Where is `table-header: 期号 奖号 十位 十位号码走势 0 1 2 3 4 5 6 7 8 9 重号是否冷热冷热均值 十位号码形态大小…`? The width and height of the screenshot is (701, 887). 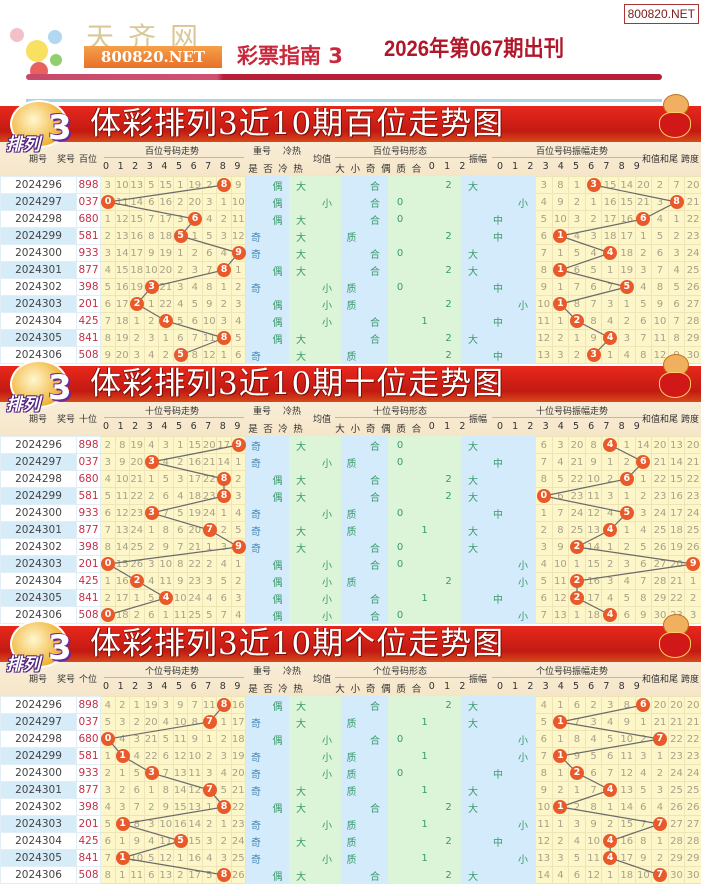
table-header: 期号 奖号 十位 十位号码走势 0 1 2 3 4 5 6 7 8 9 重号是否冷热冷热均值 十位号码形态大小… is located at coordinates (350, 419).